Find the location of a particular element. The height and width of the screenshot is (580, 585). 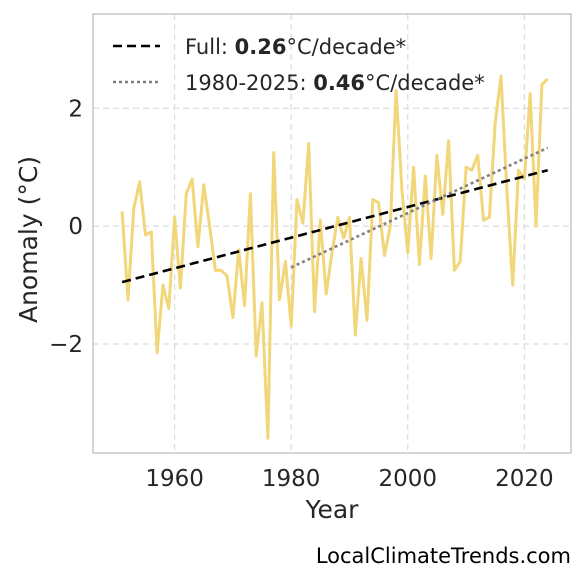

legend-label: 1980-2025: is located at coordinates (249, 83).